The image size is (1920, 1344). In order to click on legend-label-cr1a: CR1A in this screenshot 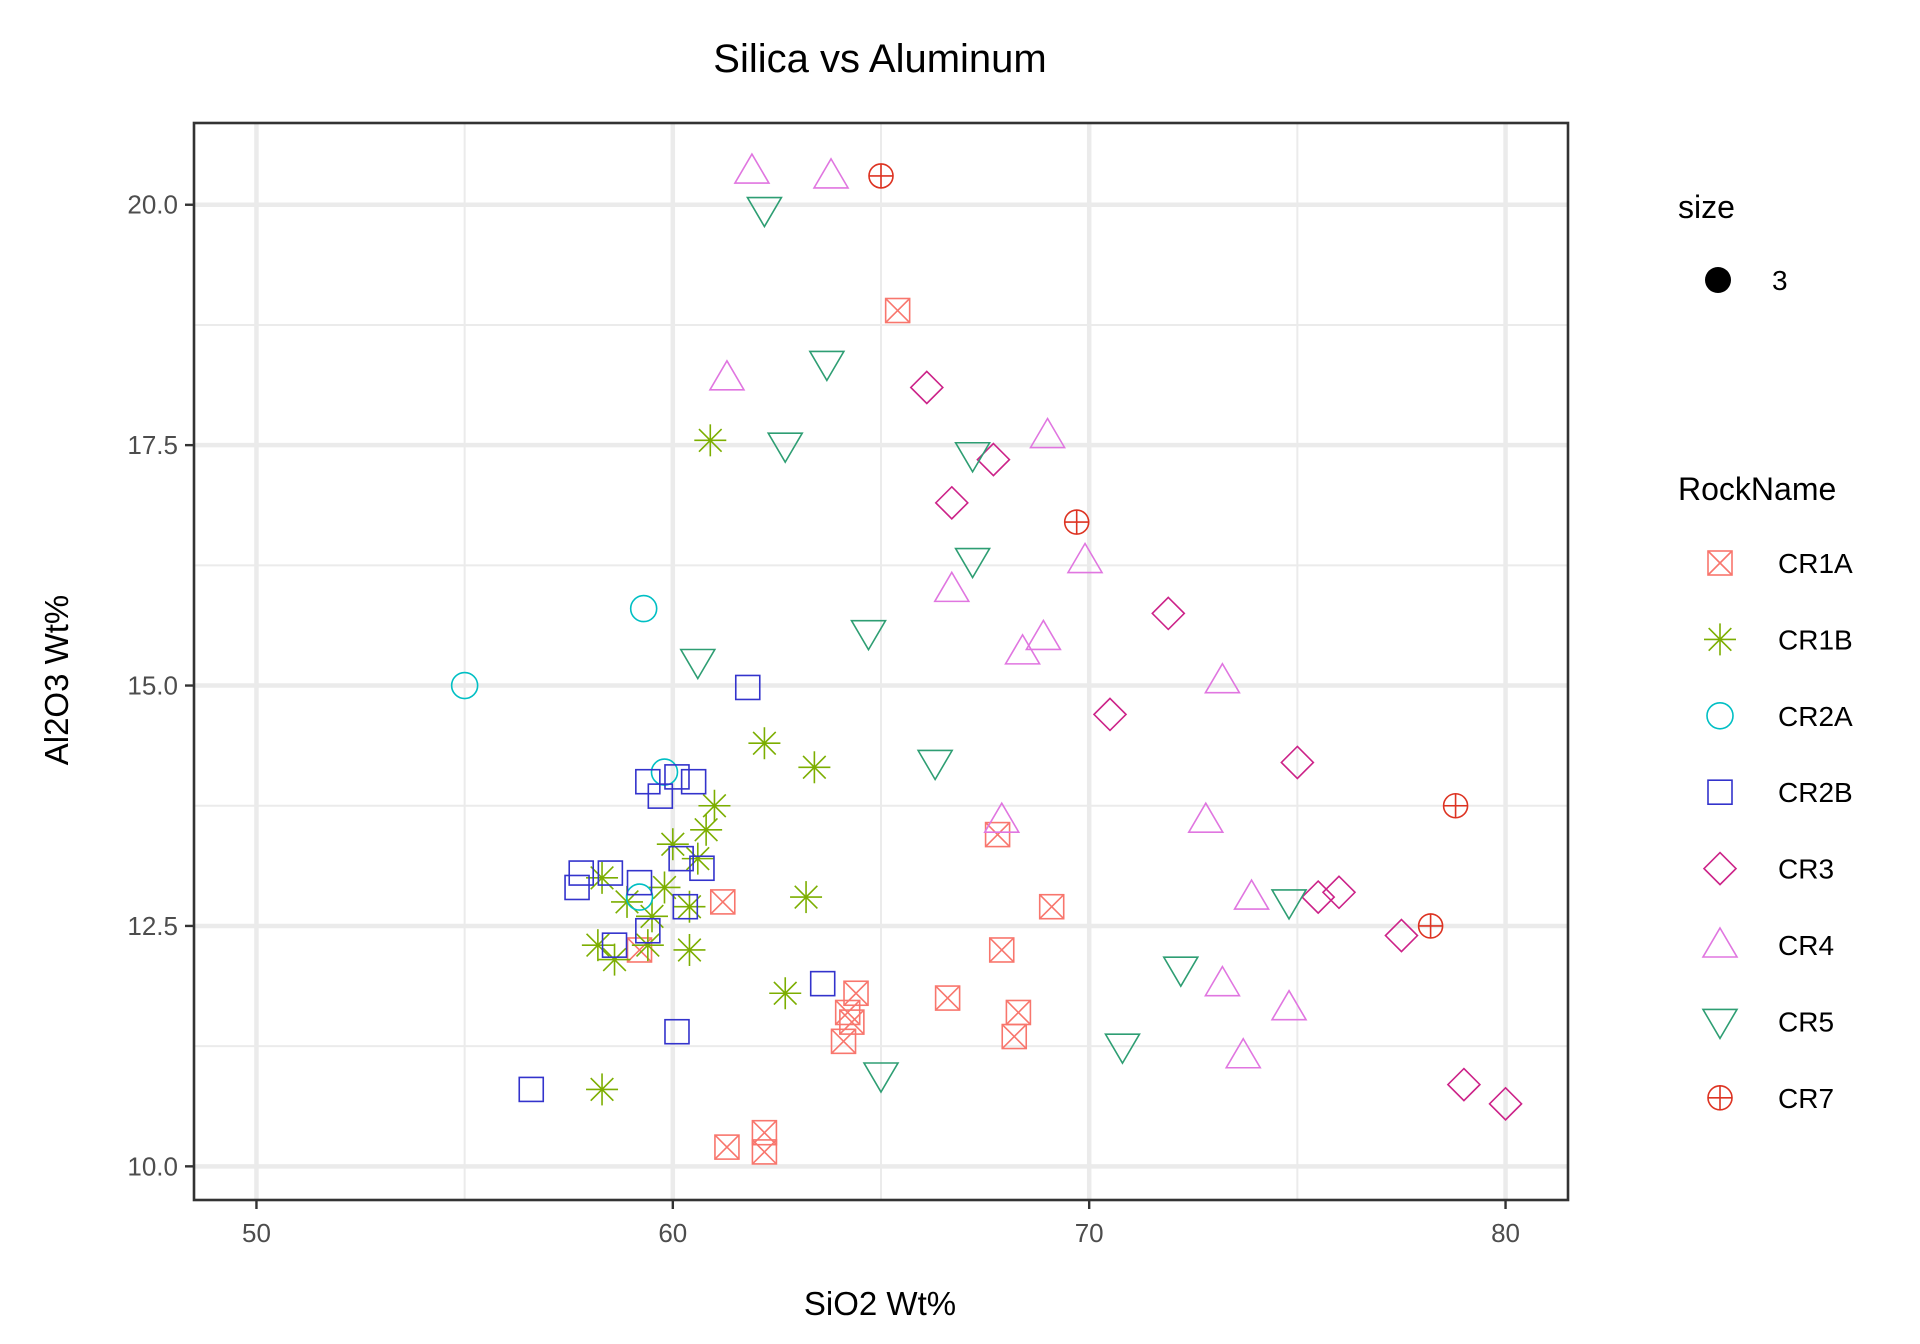, I will do `click(1815, 563)`.